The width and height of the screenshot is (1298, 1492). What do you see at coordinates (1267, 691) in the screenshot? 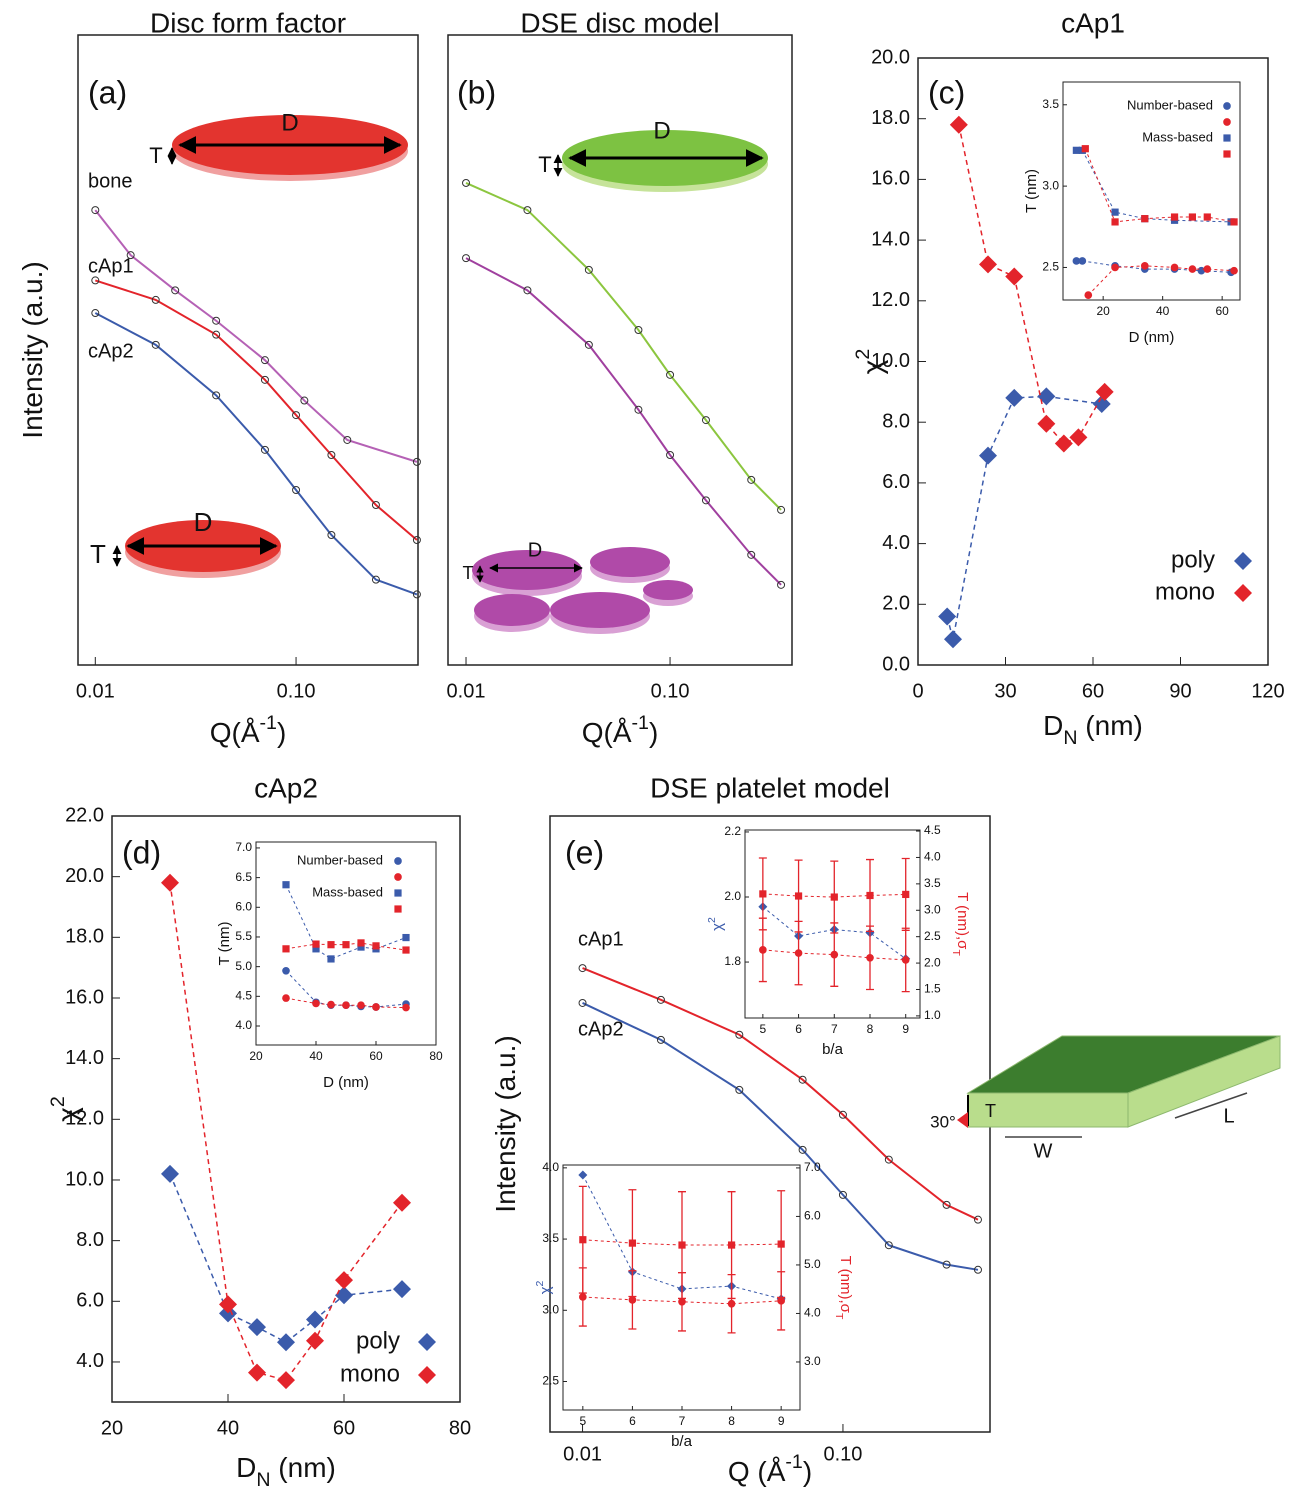
I see `x-tick-label: 120` at bounding box center [1267, 691].